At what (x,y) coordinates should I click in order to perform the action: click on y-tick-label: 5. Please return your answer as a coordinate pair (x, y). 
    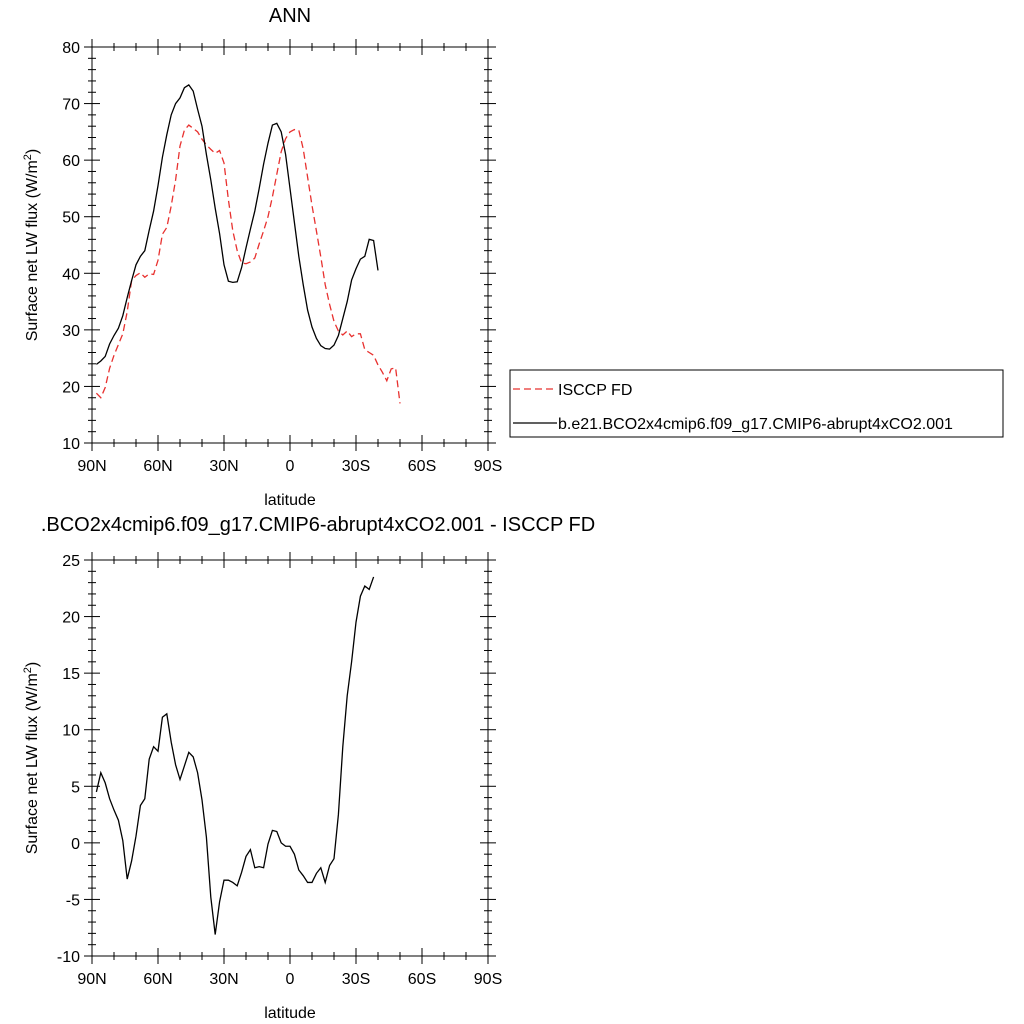
    Looking at the image, I should click on (75, 787).